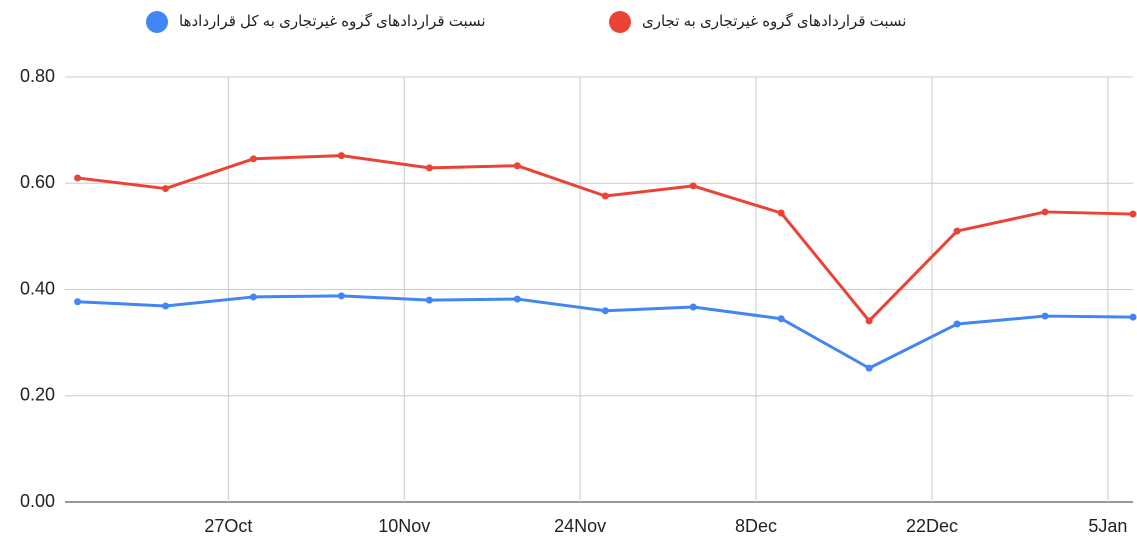 Image resolution: width=1137 pixels, height=539 pixels. I want to click on x-tick-label: 5Jan, so click(1107, 526).